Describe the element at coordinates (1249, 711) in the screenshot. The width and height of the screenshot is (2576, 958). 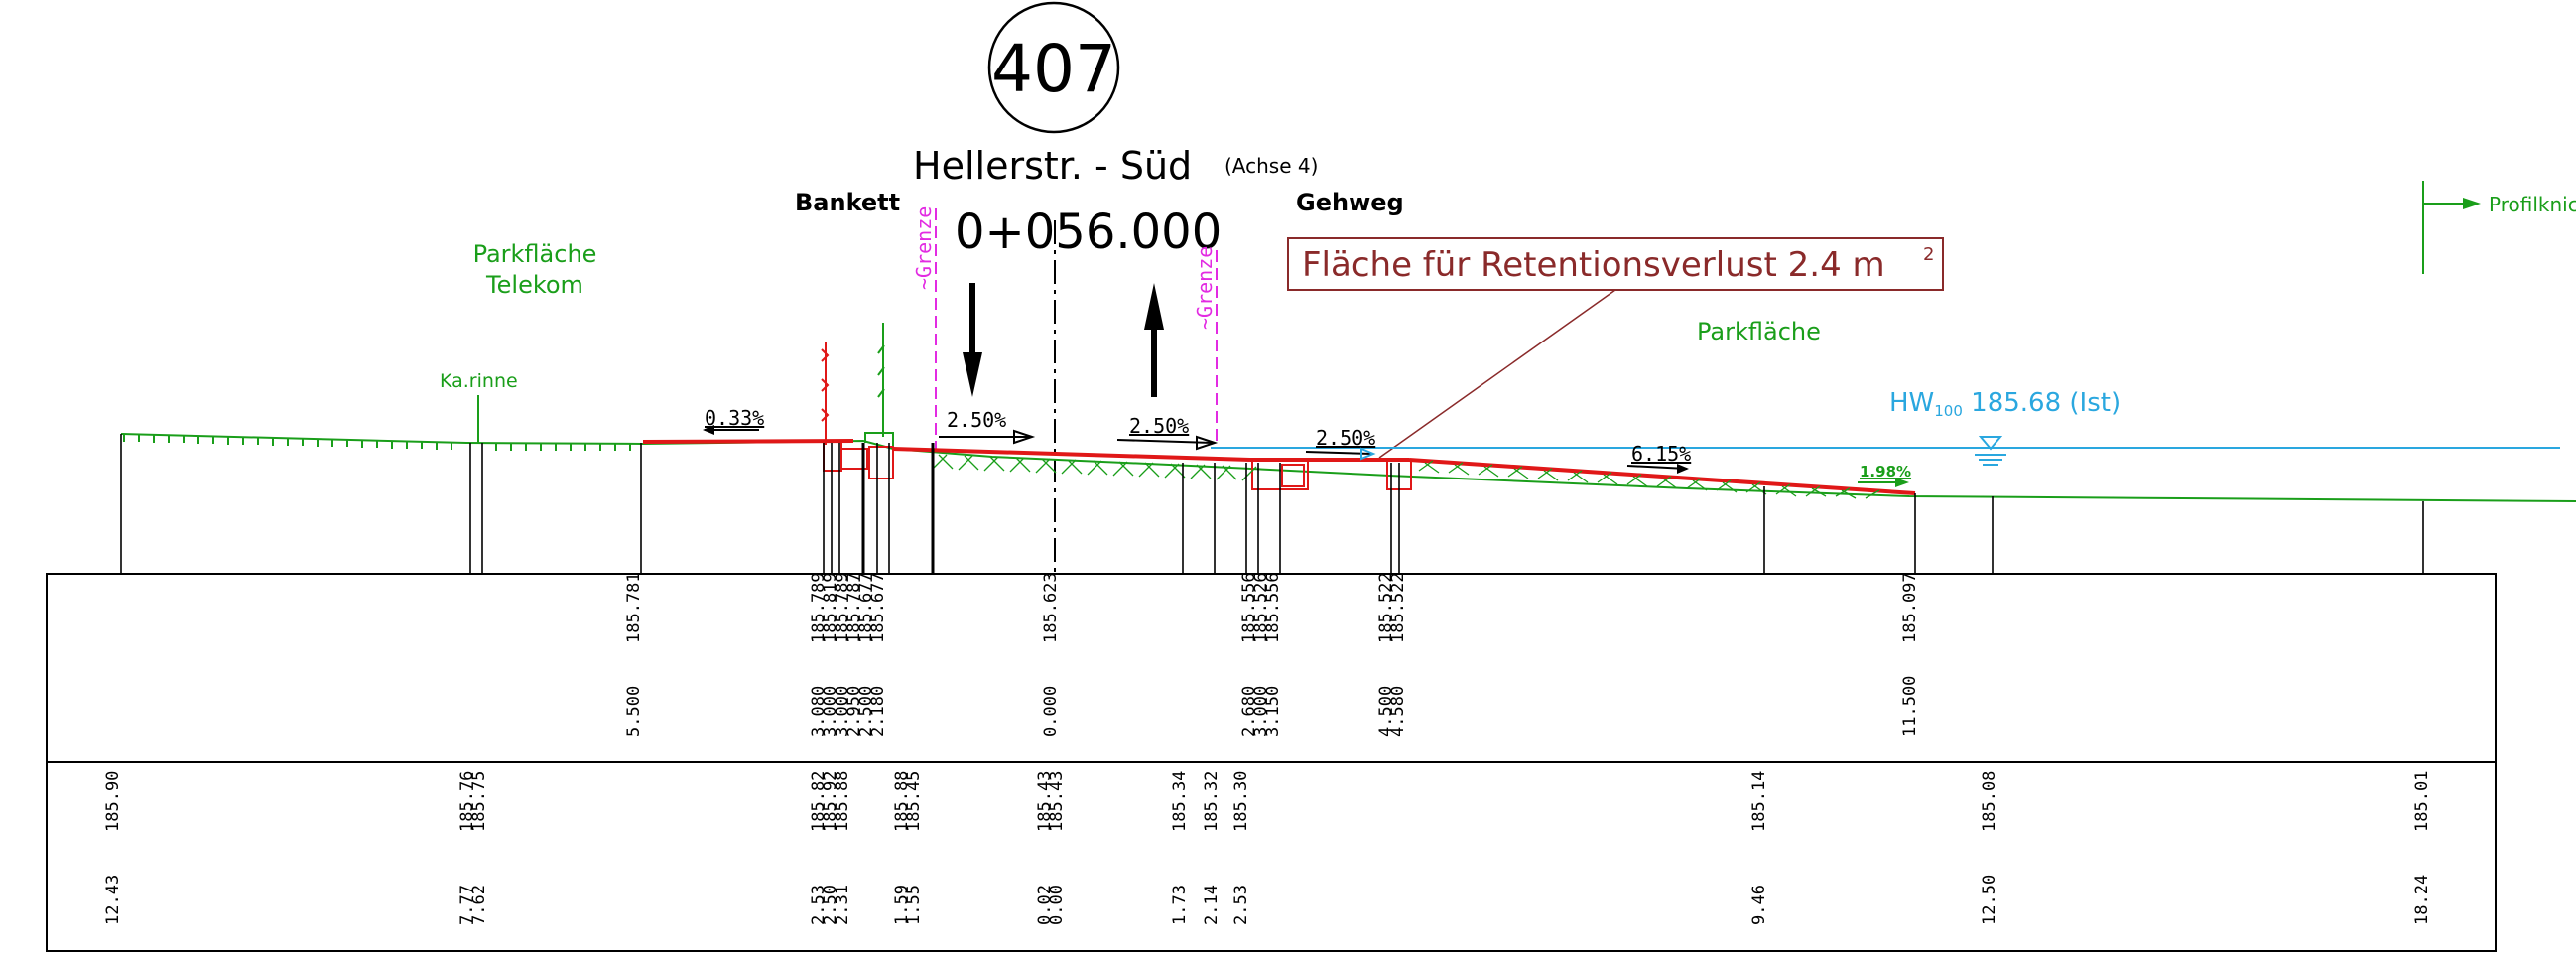
I see `design-offset-value: 2.680` at that location.